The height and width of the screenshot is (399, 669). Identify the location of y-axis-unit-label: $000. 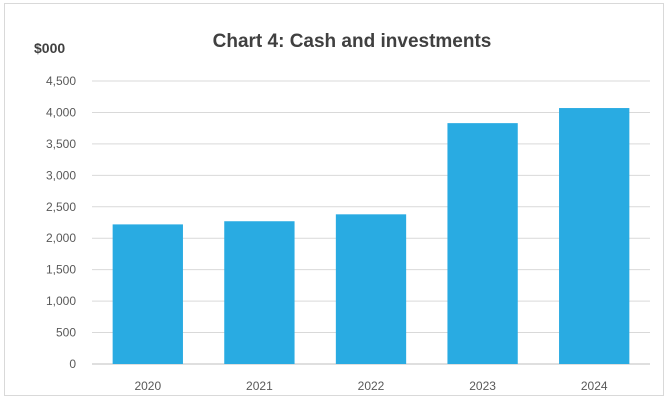
(49, 48).